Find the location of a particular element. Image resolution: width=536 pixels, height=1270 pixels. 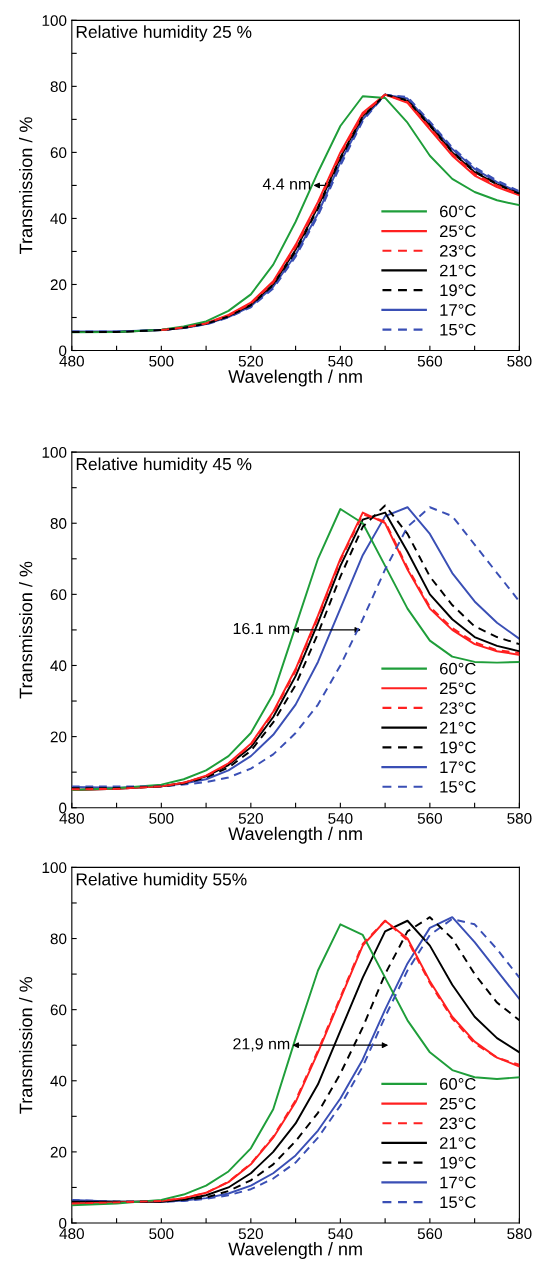

annotation: 21,9 nm is located at coordinates (261, 1045).